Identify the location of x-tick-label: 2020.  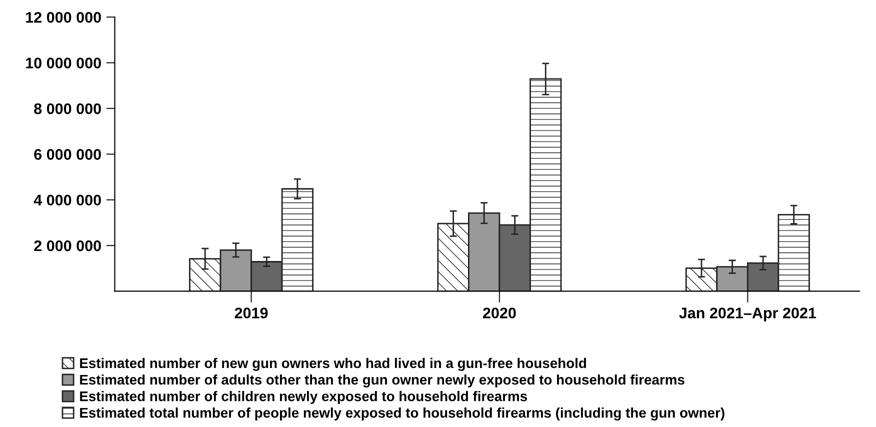
(499, 313).